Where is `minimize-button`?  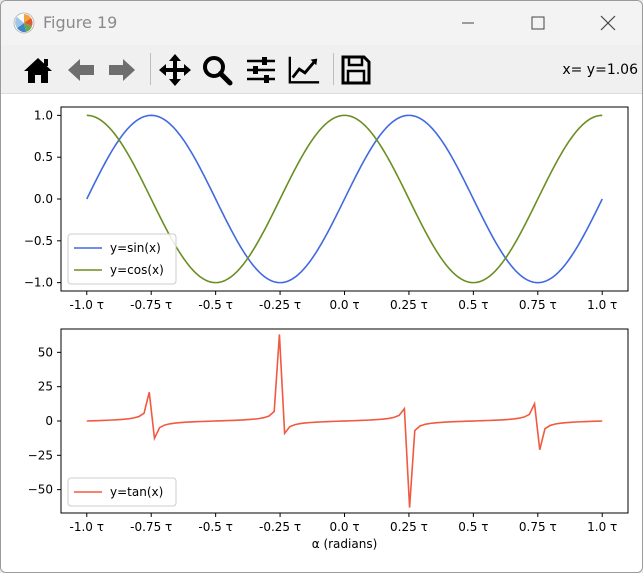
minimize-button is located at coordinates (468, 23).